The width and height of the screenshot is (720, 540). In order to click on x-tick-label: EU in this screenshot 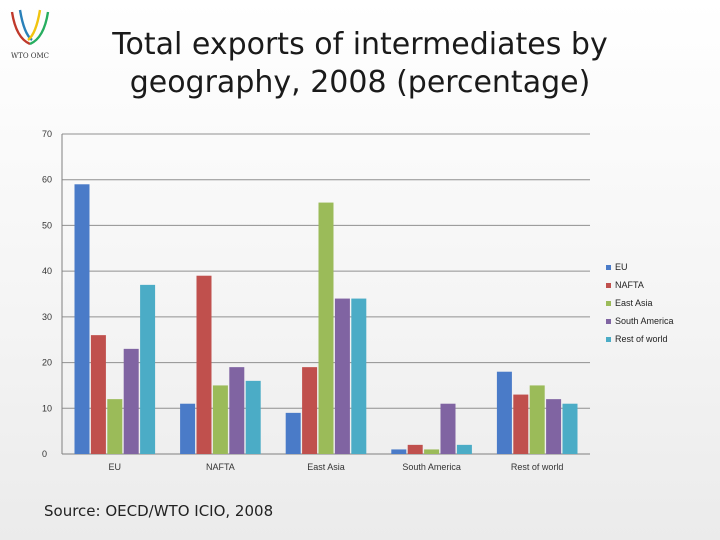, I will do `click(115, 467)`.